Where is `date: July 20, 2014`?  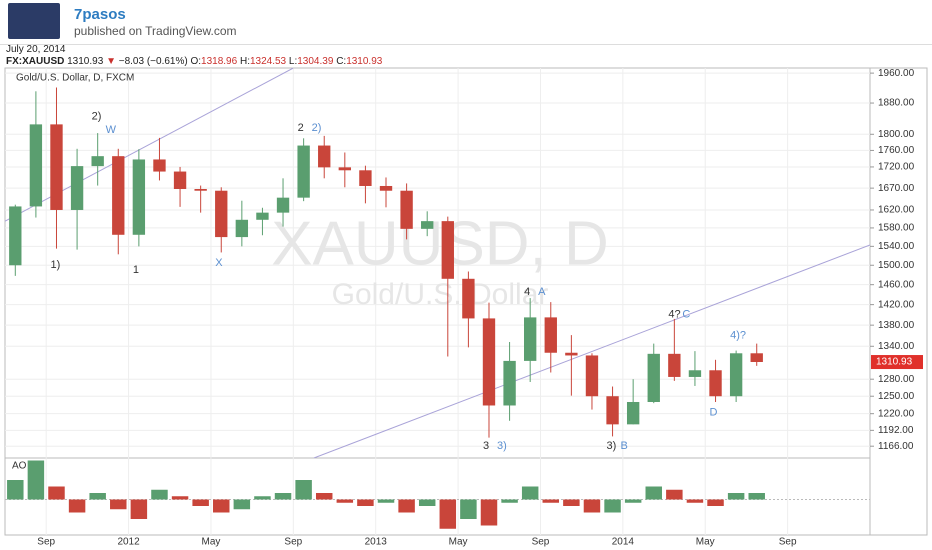
date: July 20, 2014 is located at coordinates (36, 49).